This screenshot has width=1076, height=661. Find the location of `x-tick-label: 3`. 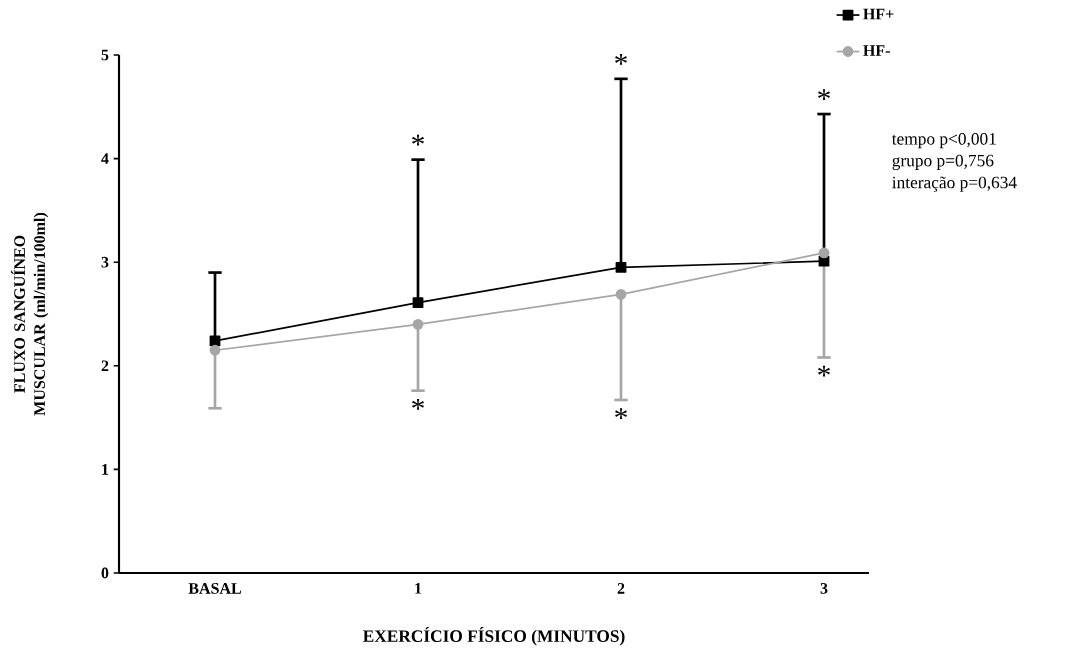

x-tick-label: 3 is located at coordinates (824, 588).